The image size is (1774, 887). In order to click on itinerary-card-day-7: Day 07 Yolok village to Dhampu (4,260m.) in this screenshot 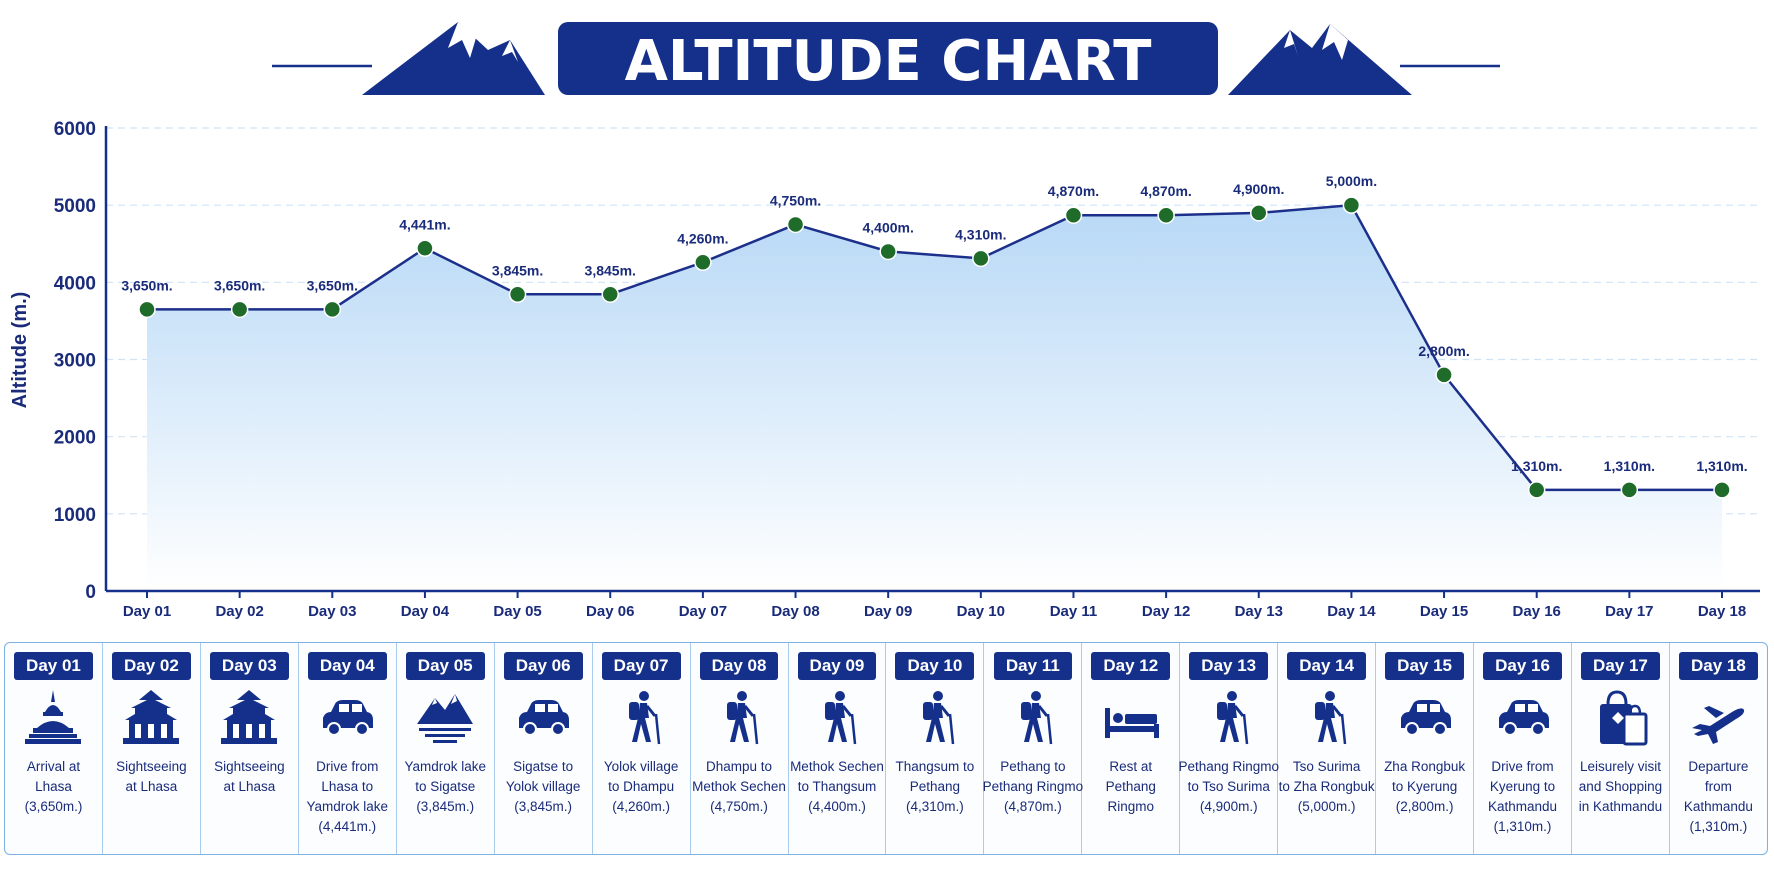, I will do `click(642, 748)`.